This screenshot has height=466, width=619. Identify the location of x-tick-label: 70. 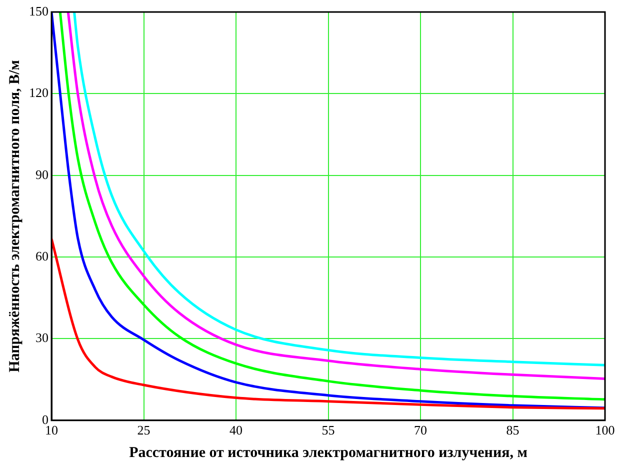
(420, 430).